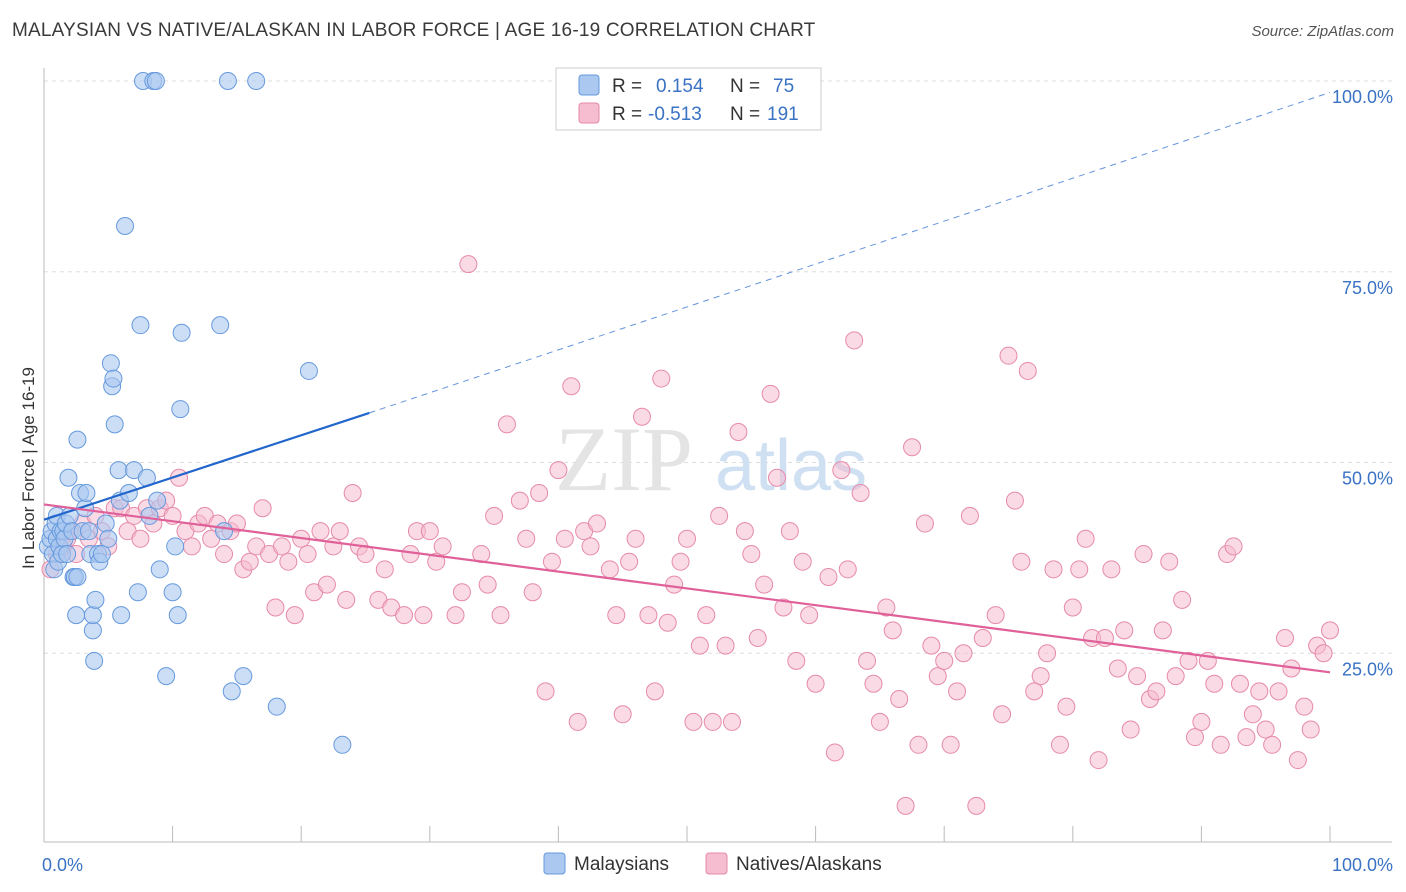  What do you see at coordinates (675, 114) in the screenshot?
I see `legend-r-value-2: -0.513` at bounding box center [675, 114].